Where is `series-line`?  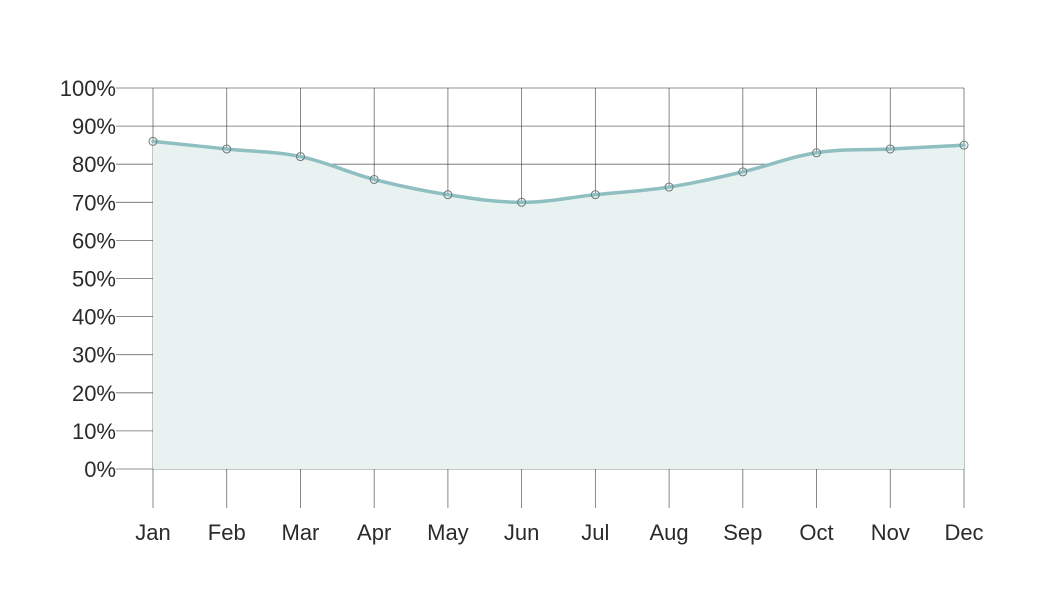
series-line is located at coordinates (558, 172).